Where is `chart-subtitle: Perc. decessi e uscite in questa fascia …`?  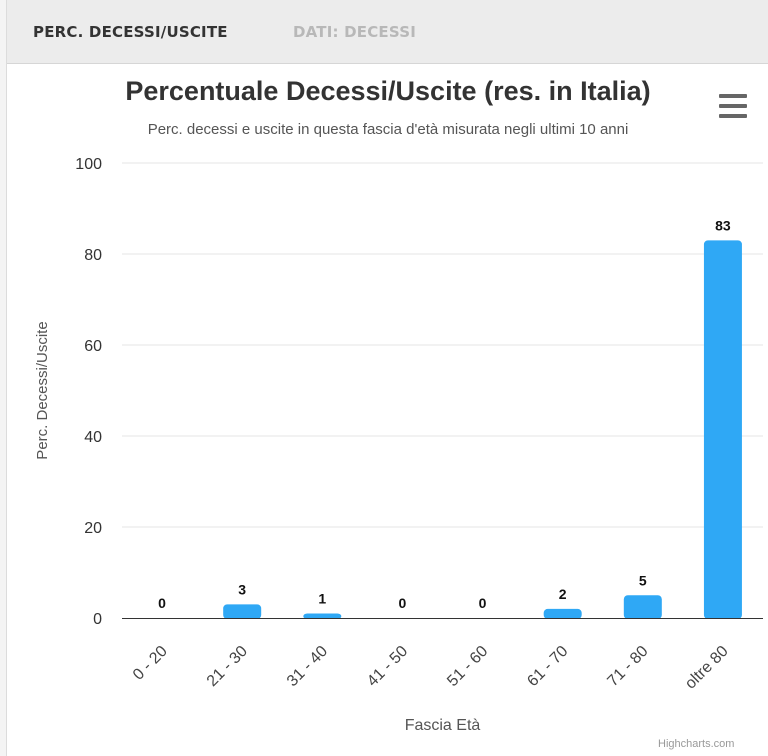 chart-subtitle: Perc. decessi e uscite in questa fascia … is located at coordinates (388, 129).